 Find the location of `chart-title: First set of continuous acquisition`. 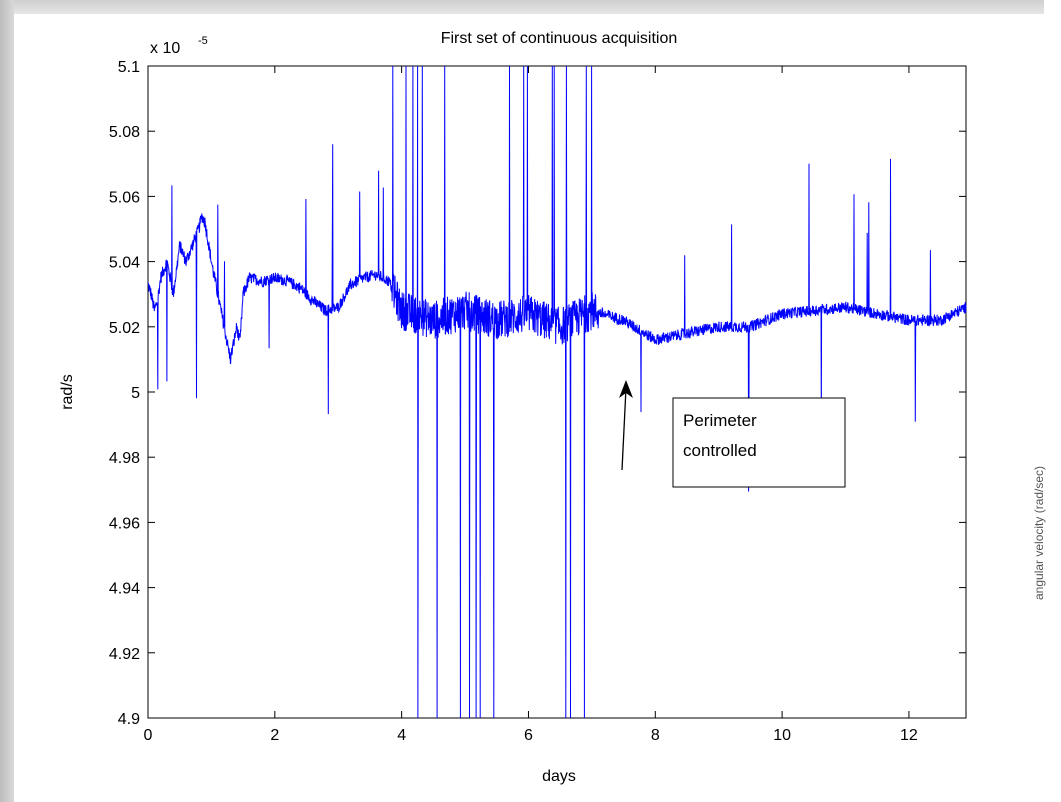

chart-title: First set of continuous acquisition is located at coordinates (559, 38).